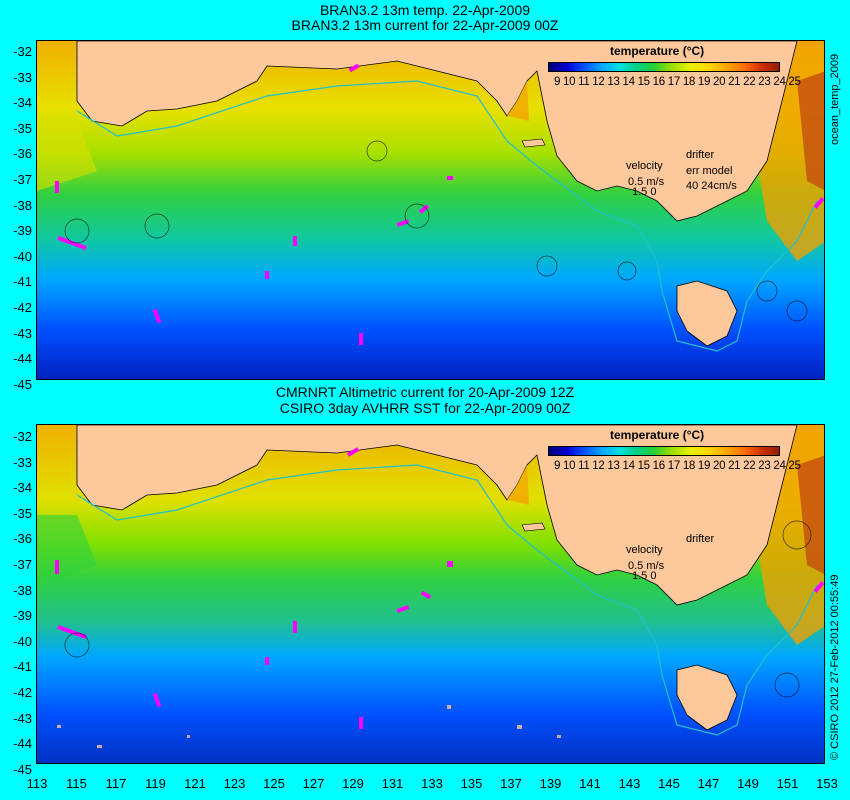 This screenshot has width=850, height=800. I want to click on x-tick-label: 145, so click(669, 783).